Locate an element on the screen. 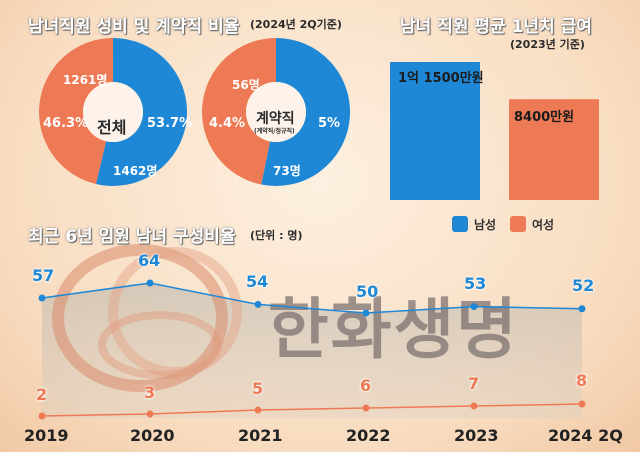  male-value-2021: 54 is located at coordinates (257, 281).